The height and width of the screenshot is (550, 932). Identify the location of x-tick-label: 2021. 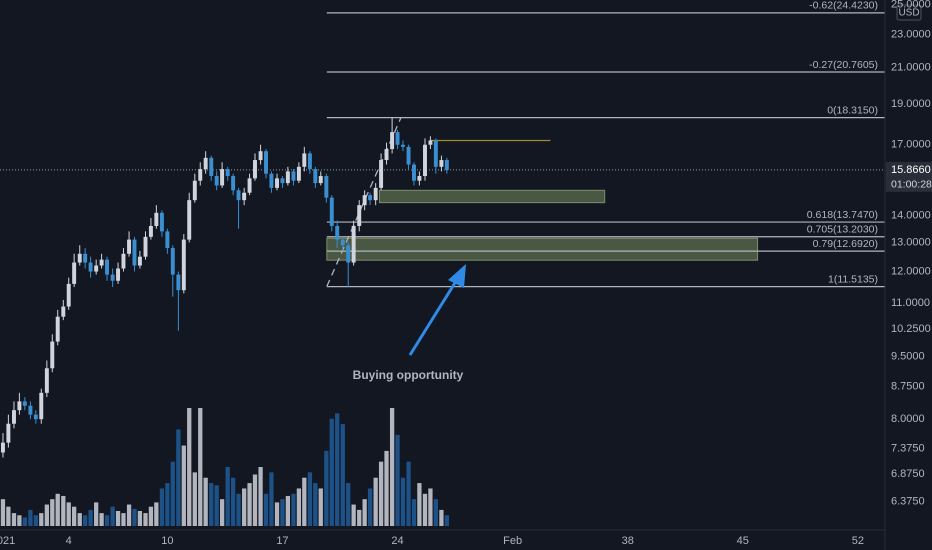
(7, 541).